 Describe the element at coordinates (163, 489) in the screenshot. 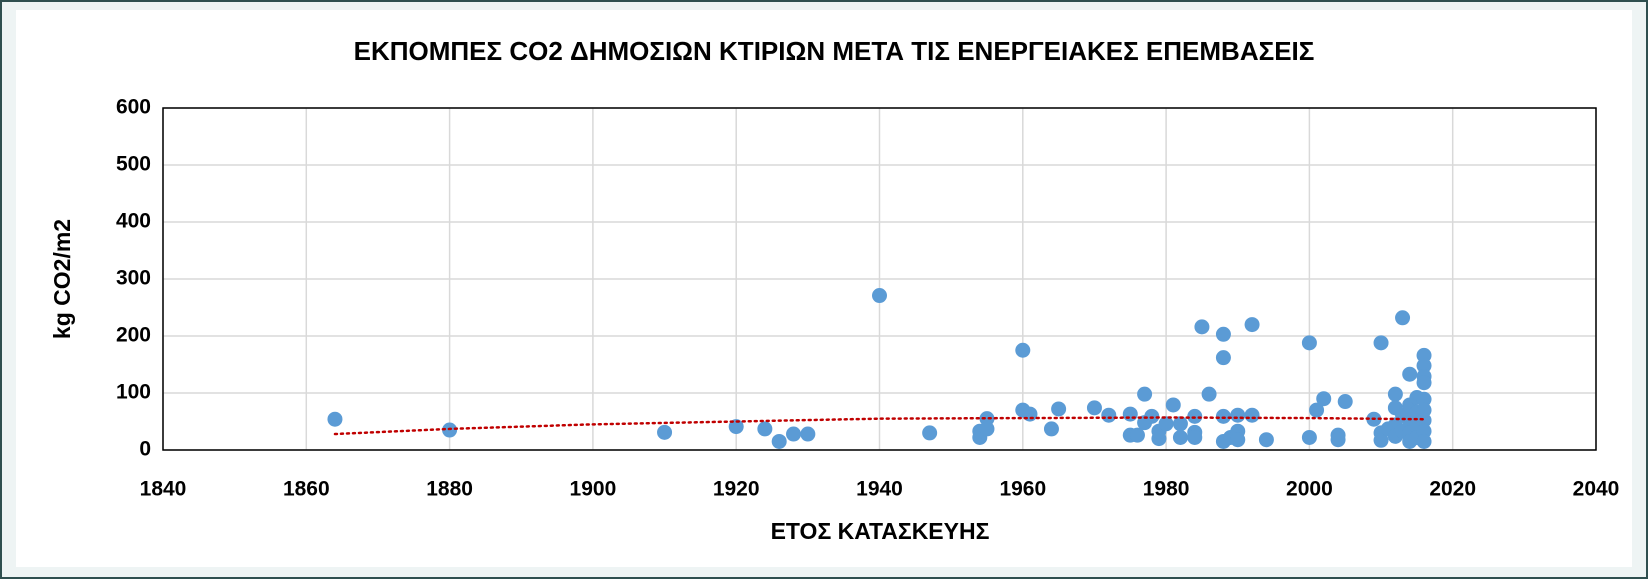

I see `x-tick-label: 1840` at that location.